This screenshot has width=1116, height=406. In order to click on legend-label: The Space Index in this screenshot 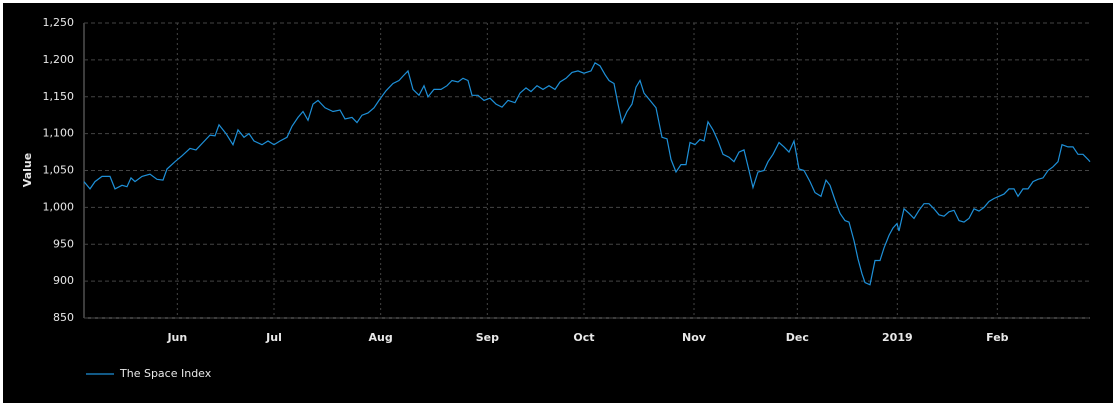, I will do `click(165, 373)`.